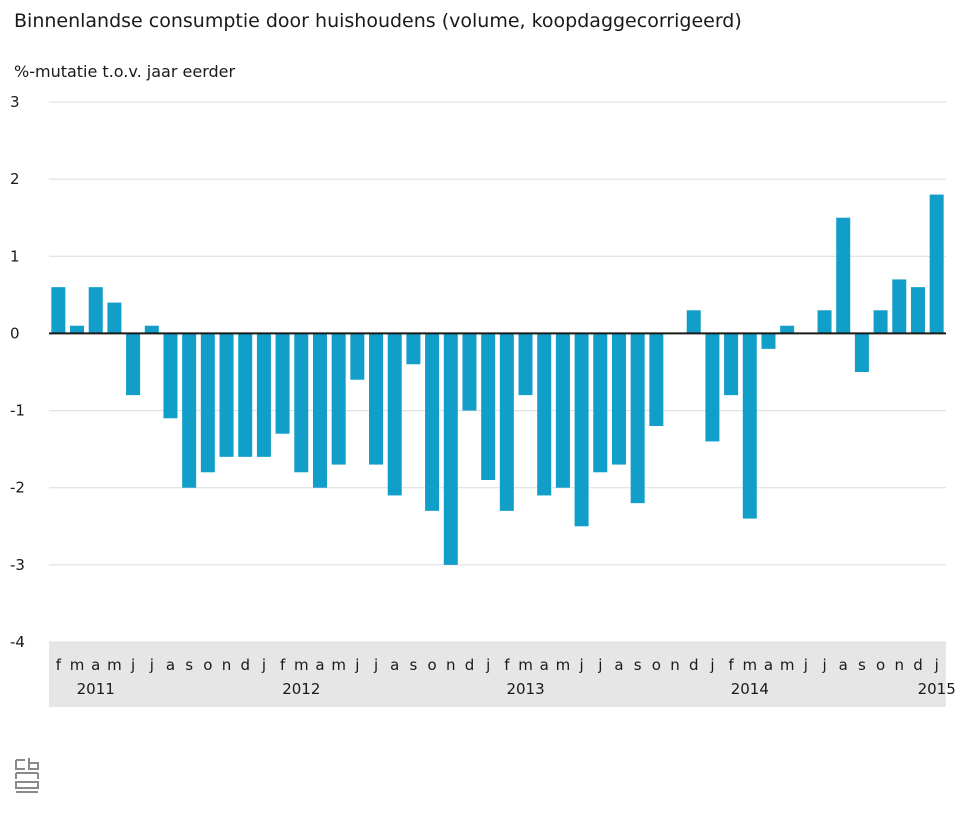  I want to click on y-tick-label: 0, so click(15, 333).